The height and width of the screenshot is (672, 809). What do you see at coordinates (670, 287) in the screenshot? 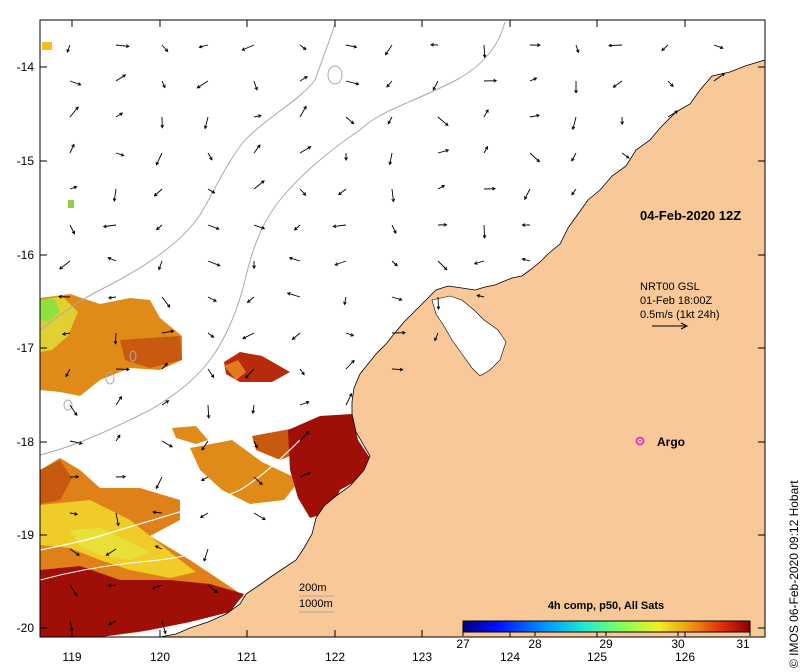
I see `current-source-label: NRT00 GSL` at bounding box center [670, 287].